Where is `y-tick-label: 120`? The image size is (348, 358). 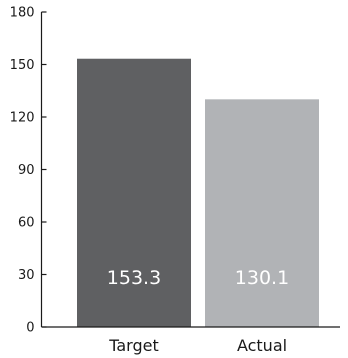
y-tick-label: 120 is located at coordinates (22, 118).